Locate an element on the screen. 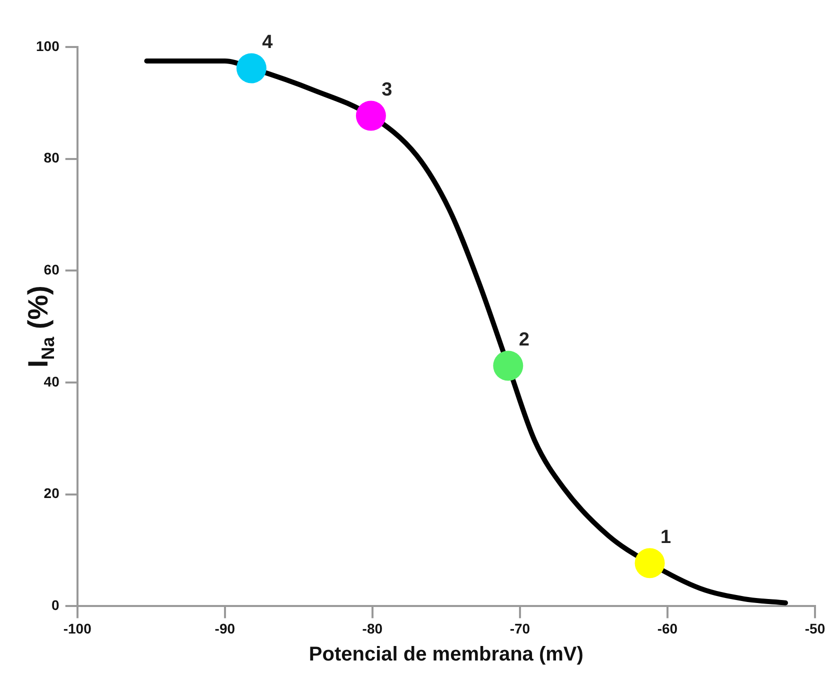 The height and width of the screenshot is (683, 831). y-tick-label: 60 is located at coordinates (52, 270).